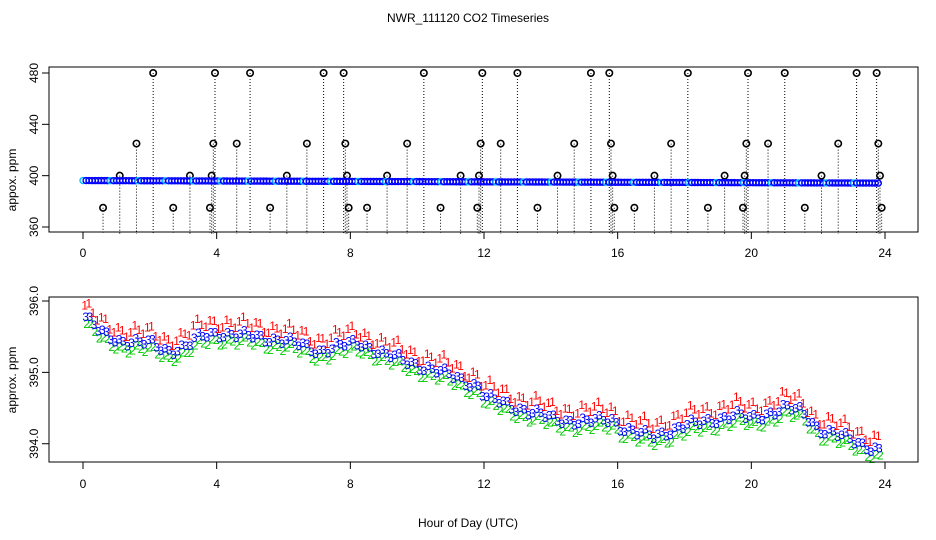 The height and width of the screenshot is (540, 936). What do you see at coordinates (34, 372) in the screenshot?
I see `bottom-y-tick-label: 395.0` at bounding box center [34, 372].